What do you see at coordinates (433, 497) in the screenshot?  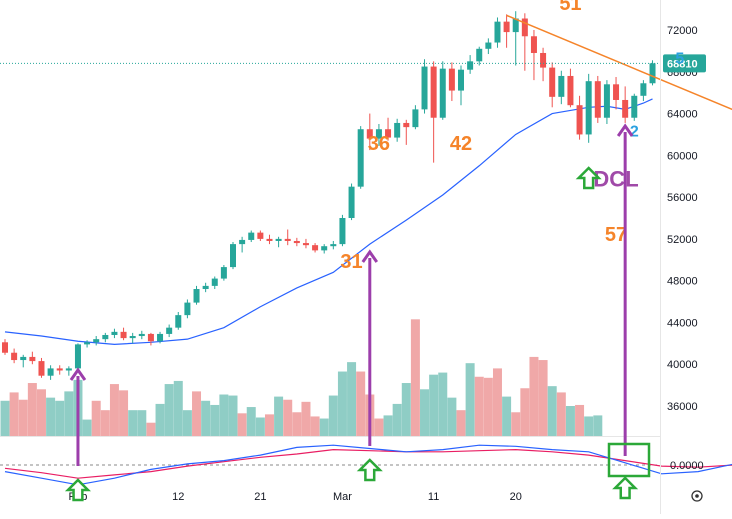 I see `time-tick-label: 11` at bounding box center [433, 497].